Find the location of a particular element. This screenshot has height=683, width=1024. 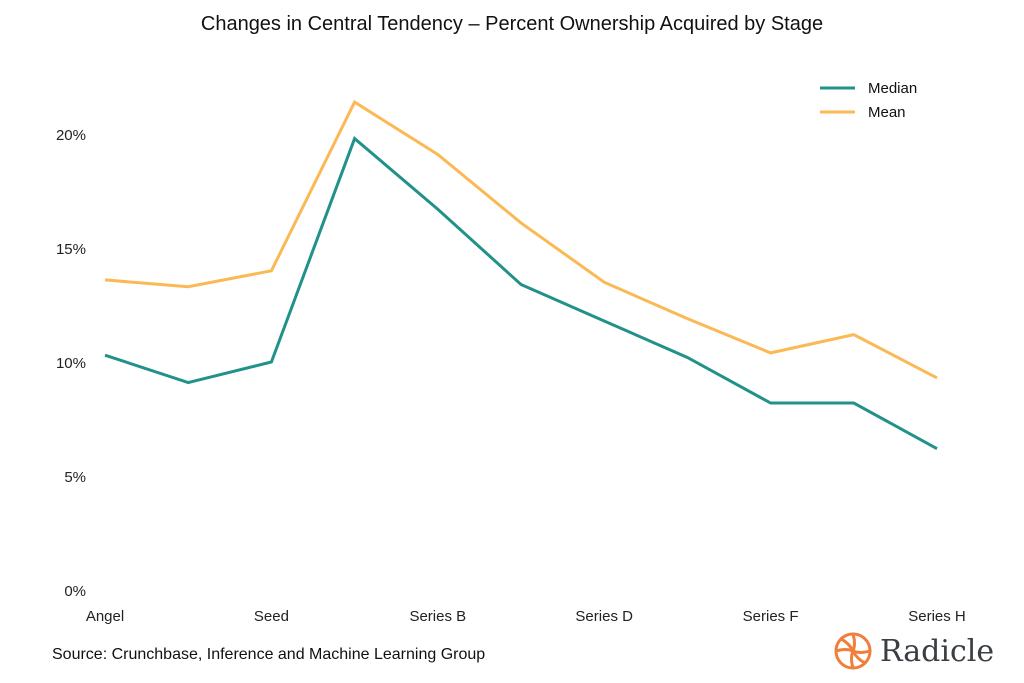

radicle-logo-icon is located at coordinates (853, 651).